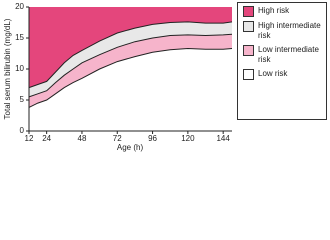 Image resolution: width=330 pixels, height=240 pixels. Describe the element at coordinates (82, 138) in the screenshot. I see `x-tick-label: 48` at that location.